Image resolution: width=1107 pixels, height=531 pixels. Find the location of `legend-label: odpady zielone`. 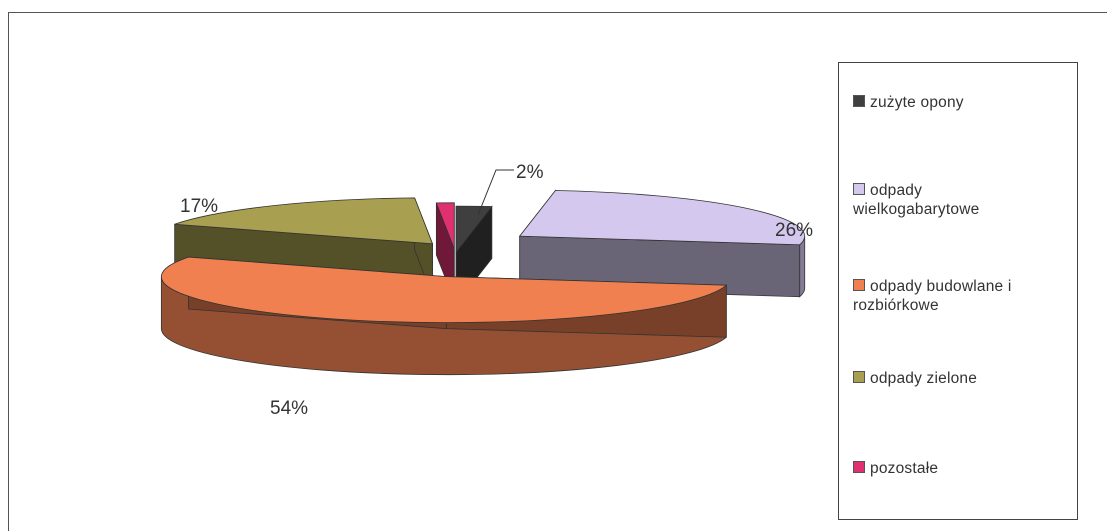

legend-label: odpady zielone is located at coordinates (923, 378).